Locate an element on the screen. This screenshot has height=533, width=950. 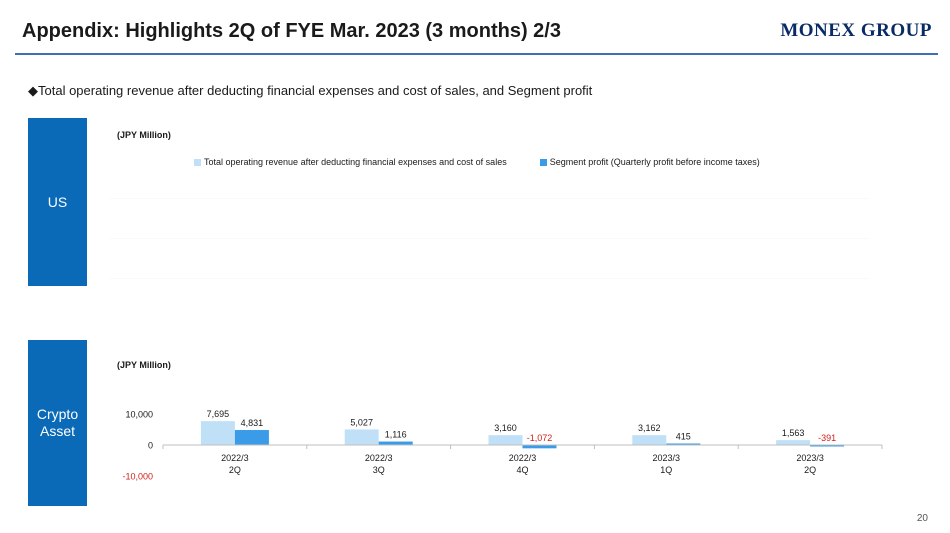
segment-label-us: US is located at coordinates (57, 202).